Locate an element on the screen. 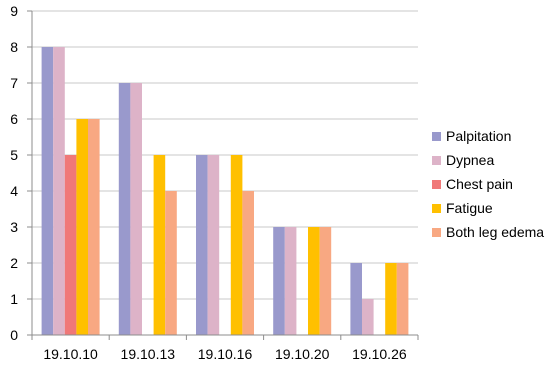  x-tick-label: 19.10.13 is located at coordinates (148, 354).